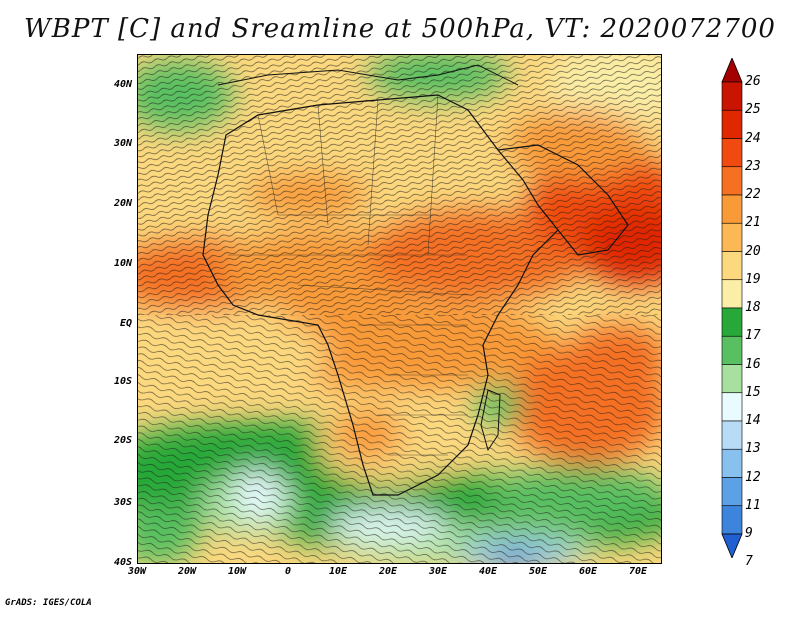  Describe the element at coordinates (753, 279) in the screenshot. I see `colorbar-label: 19` at that location.